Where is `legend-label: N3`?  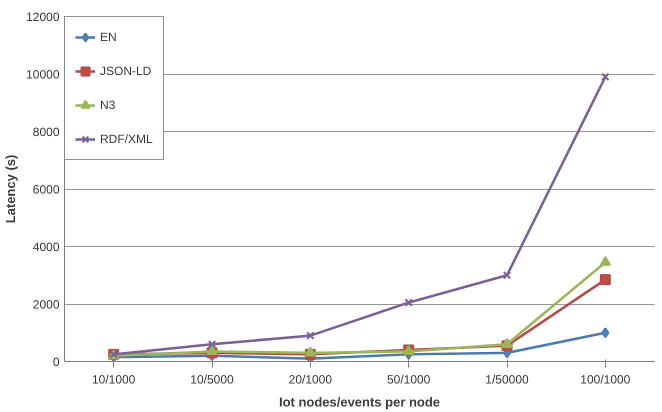 legend-label: N3 is located at coordinates (108, 105).